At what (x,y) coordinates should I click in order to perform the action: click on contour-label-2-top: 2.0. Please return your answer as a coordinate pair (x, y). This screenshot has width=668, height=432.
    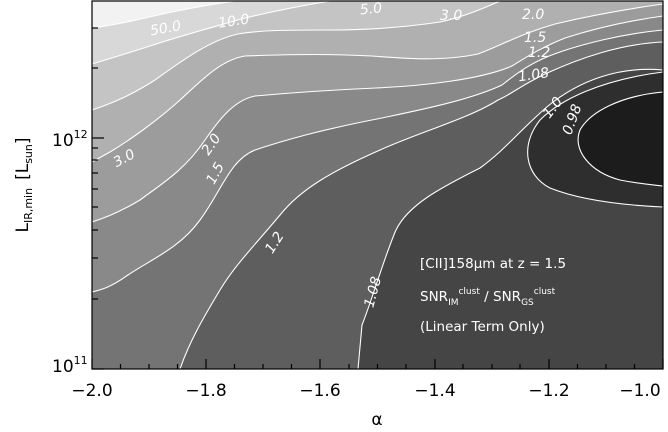
    Looking at the image, I should click on (533, 15).